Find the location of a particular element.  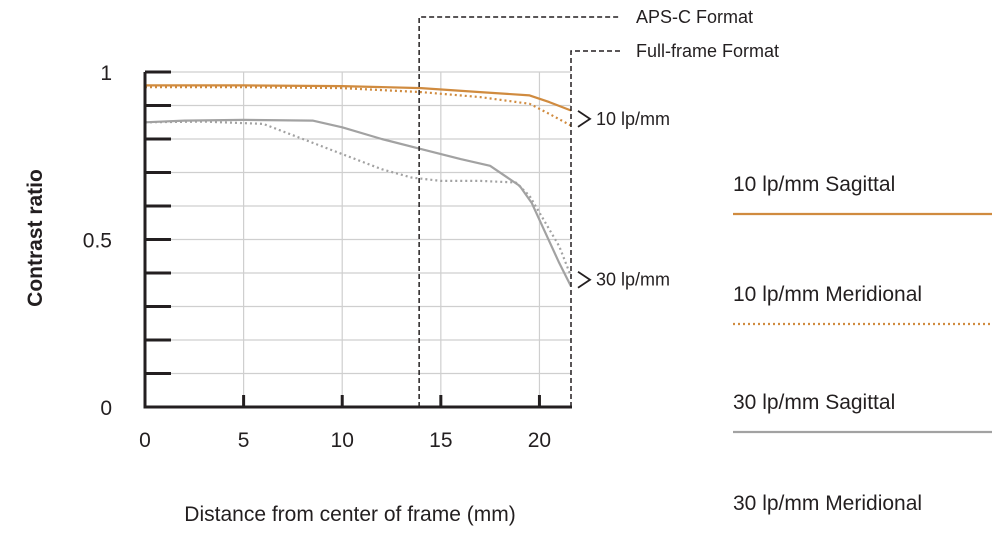

marker-line-aps-c is located at coordinates (519, 211).